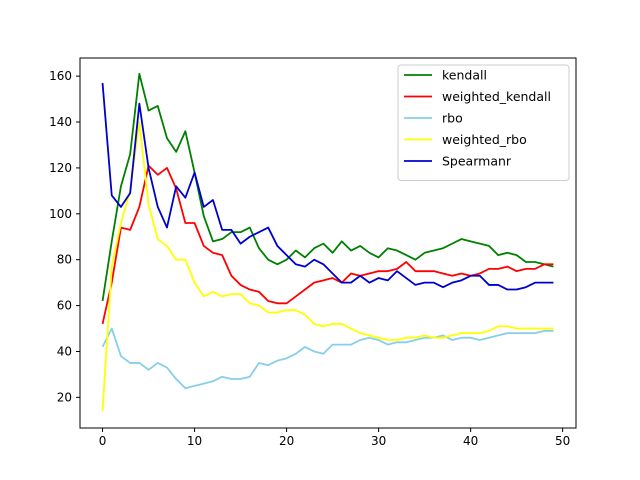  I want to click on legend-label-spearmanr: Spearmanr, so click(477, 161).